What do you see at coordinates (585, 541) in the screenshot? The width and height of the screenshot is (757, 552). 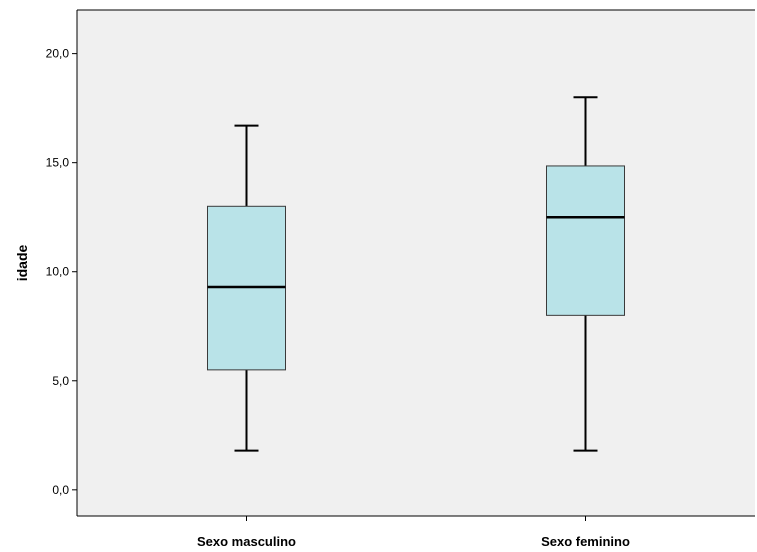 I see `x-tick-label: Sexo feminino` at bounding box center [585, 541].